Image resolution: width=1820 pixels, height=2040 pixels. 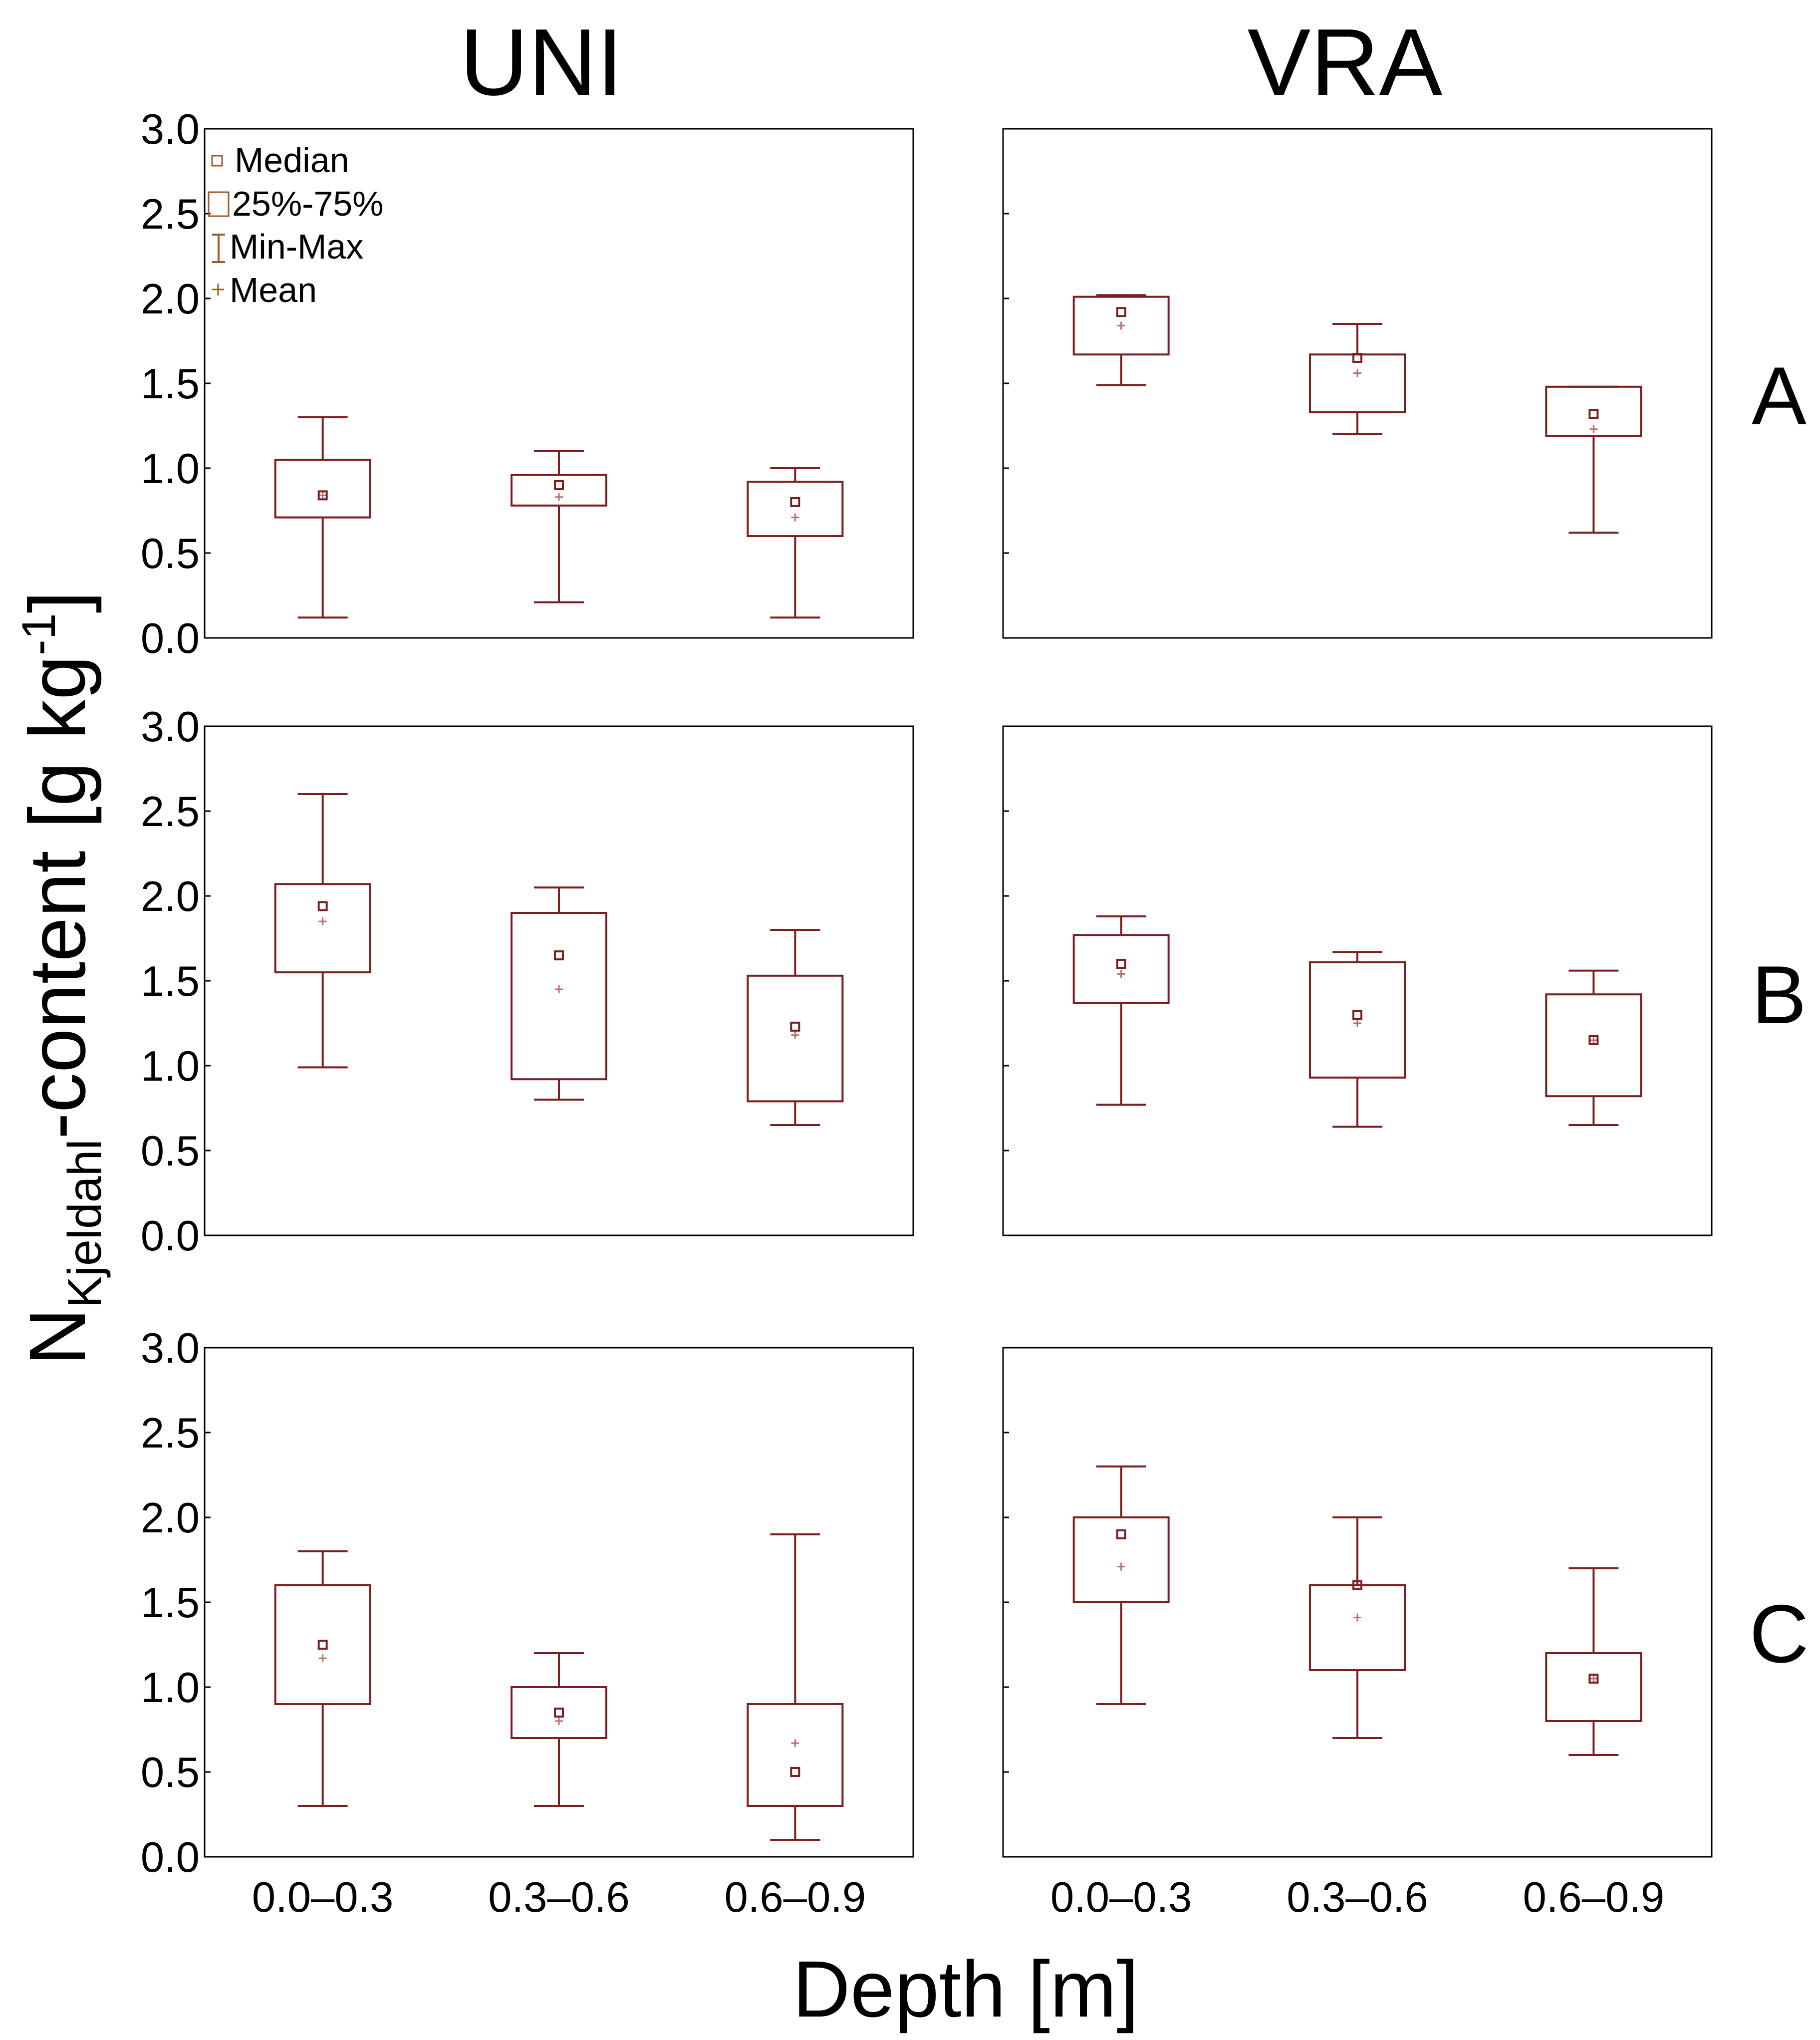 What do you see at coordinates (170, 1236) in the screenshot?
I see `panel-b-uni-ytick-label: 0.0` at bounding box center [170, 1236].